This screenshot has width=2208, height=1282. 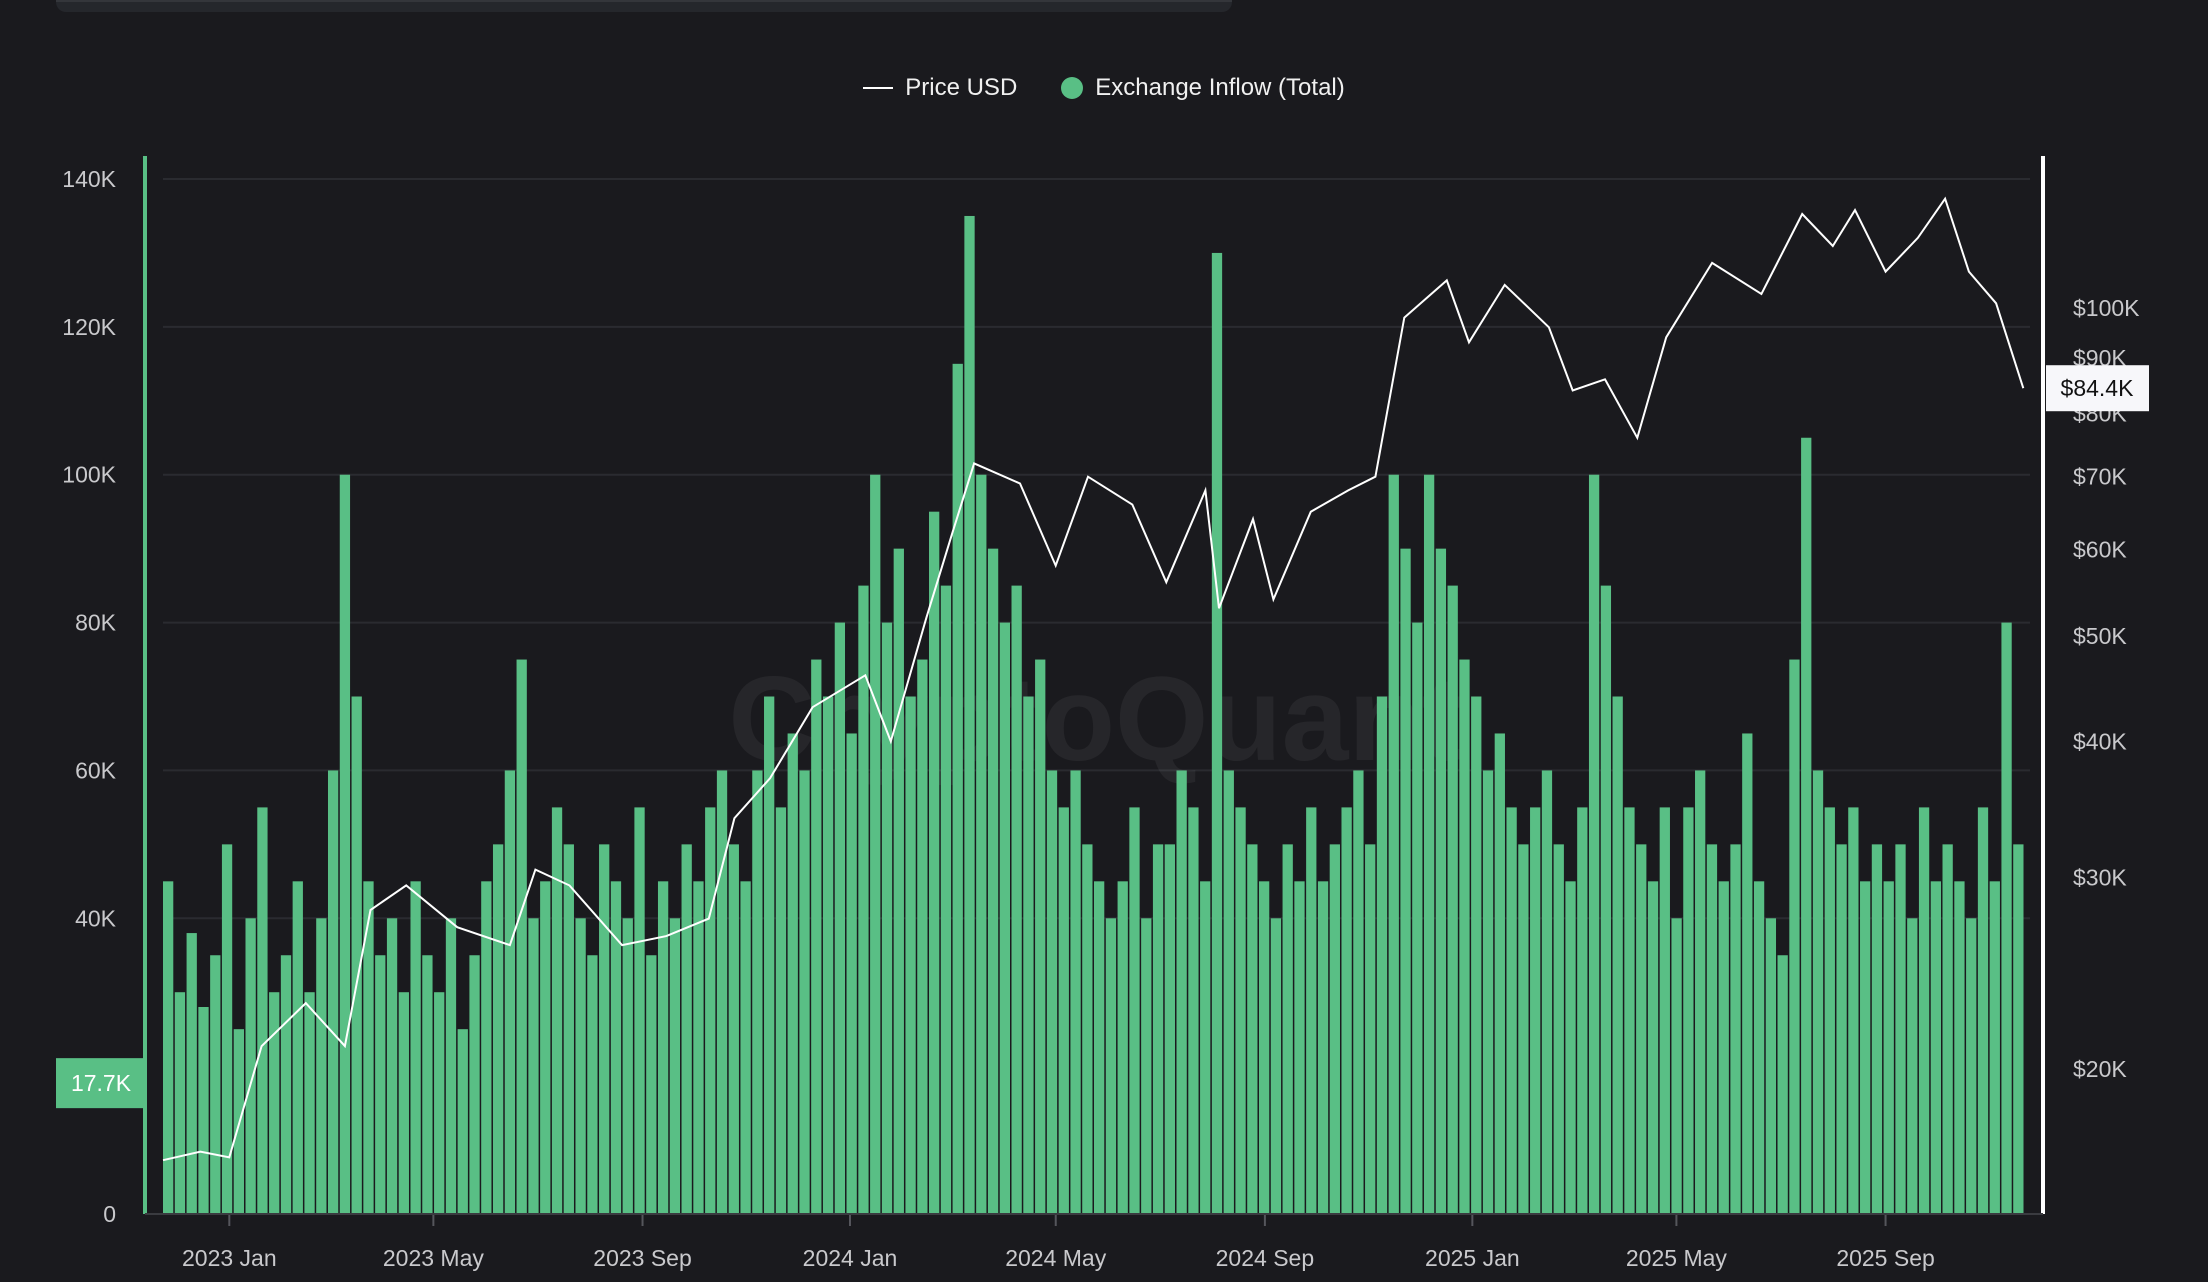 What do you see at coordinates (89, 475) in the screenshot?
I see `left-axis-tick-label: 100K` at bounding box center [89, 475].